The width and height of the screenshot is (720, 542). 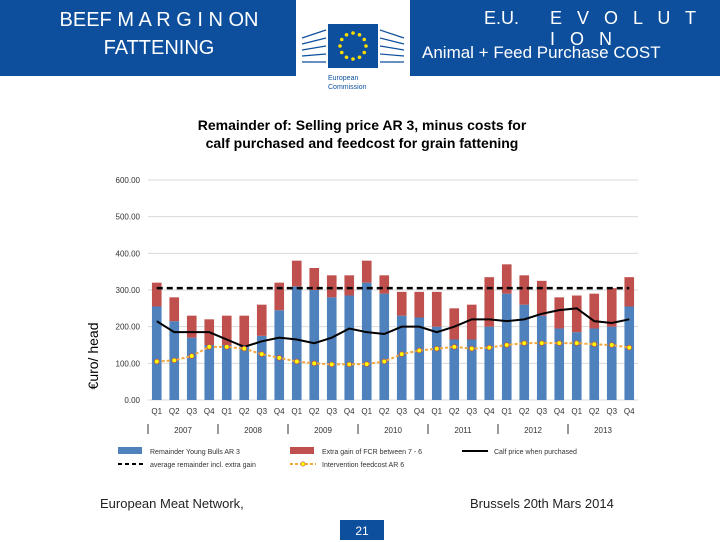 I want to click on y-tick-label: 300.00, so click(x=128, y=290).